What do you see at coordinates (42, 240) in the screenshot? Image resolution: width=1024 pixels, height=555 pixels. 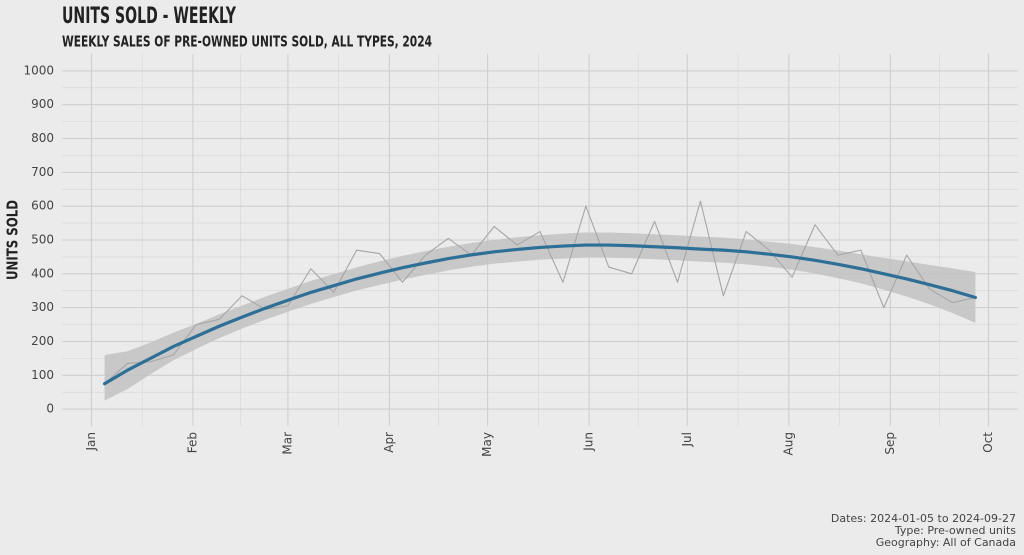 I see `y-tick-label: 500` at bounding box center [42, 240].